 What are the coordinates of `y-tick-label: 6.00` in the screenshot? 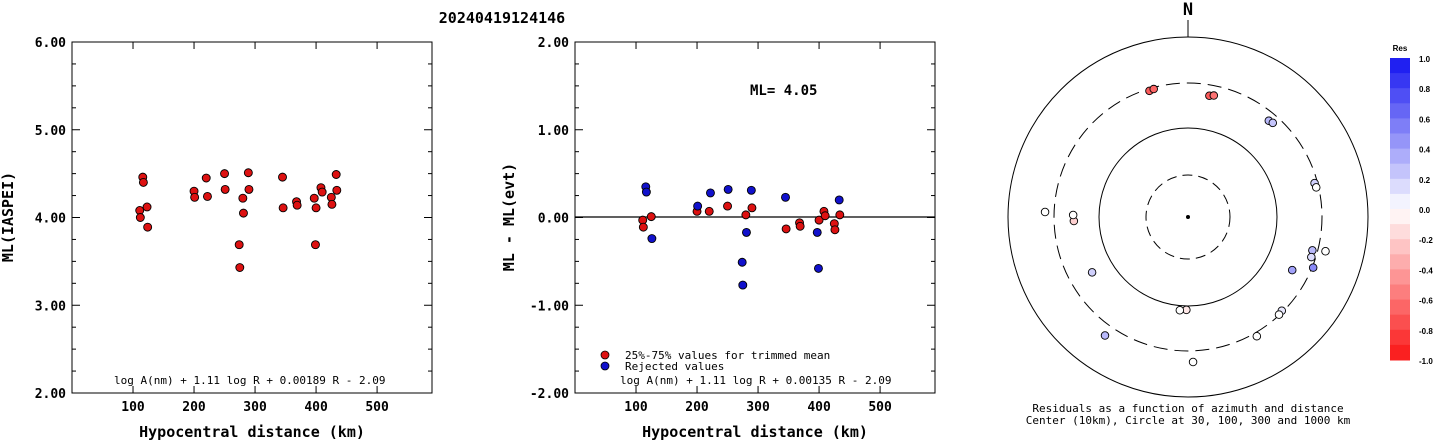 It's located at (50, 43).